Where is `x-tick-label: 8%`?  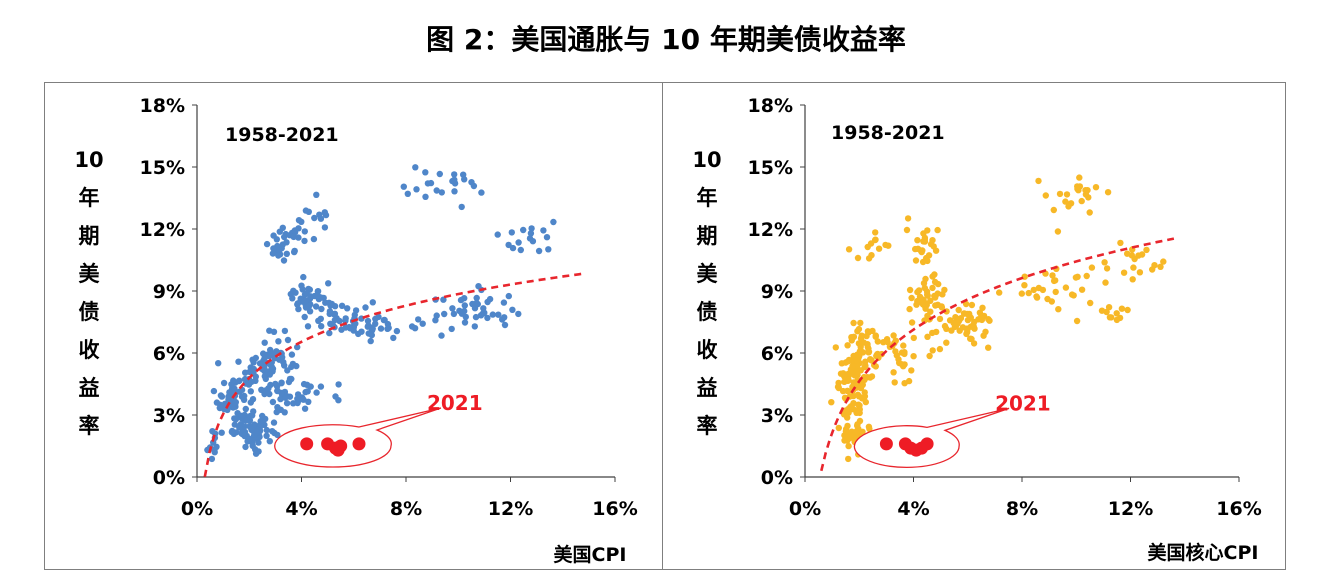
x-tick-label: 8% is located at coordinates (1022, 509).